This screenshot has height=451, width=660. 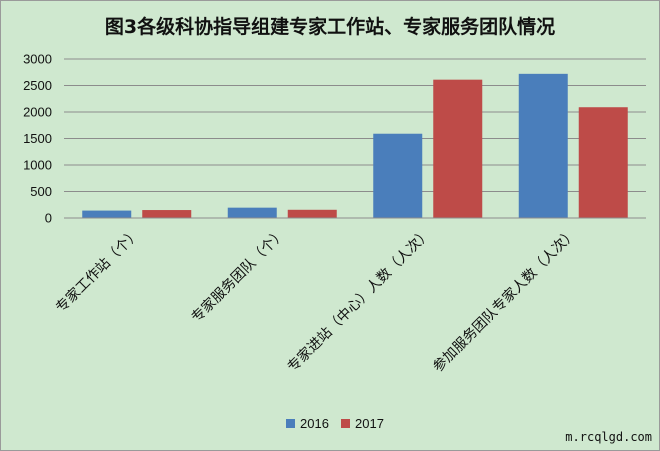 What do you see at coordinates (37, 112) in the screenshot?
I see `y-tick-label: 2000` at bounding box center [37, 112].